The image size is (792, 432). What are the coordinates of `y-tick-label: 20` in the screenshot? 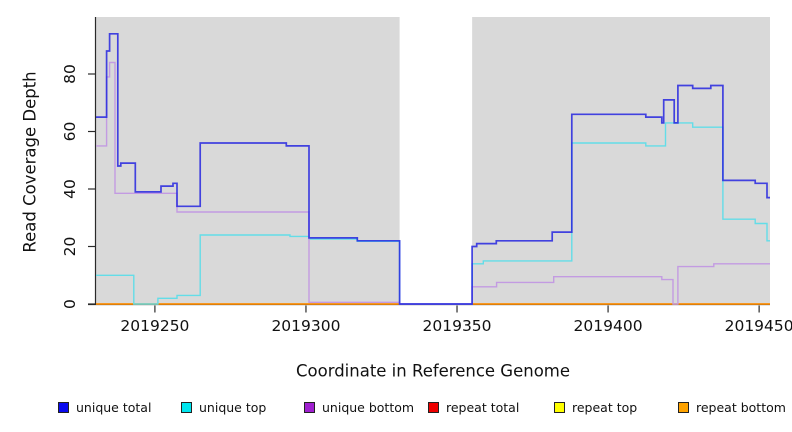 It's located at (70, 247).